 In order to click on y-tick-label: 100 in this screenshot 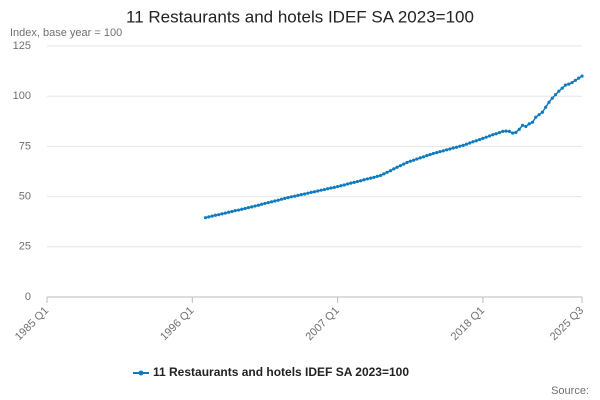, I will do `click(22, 96)`.